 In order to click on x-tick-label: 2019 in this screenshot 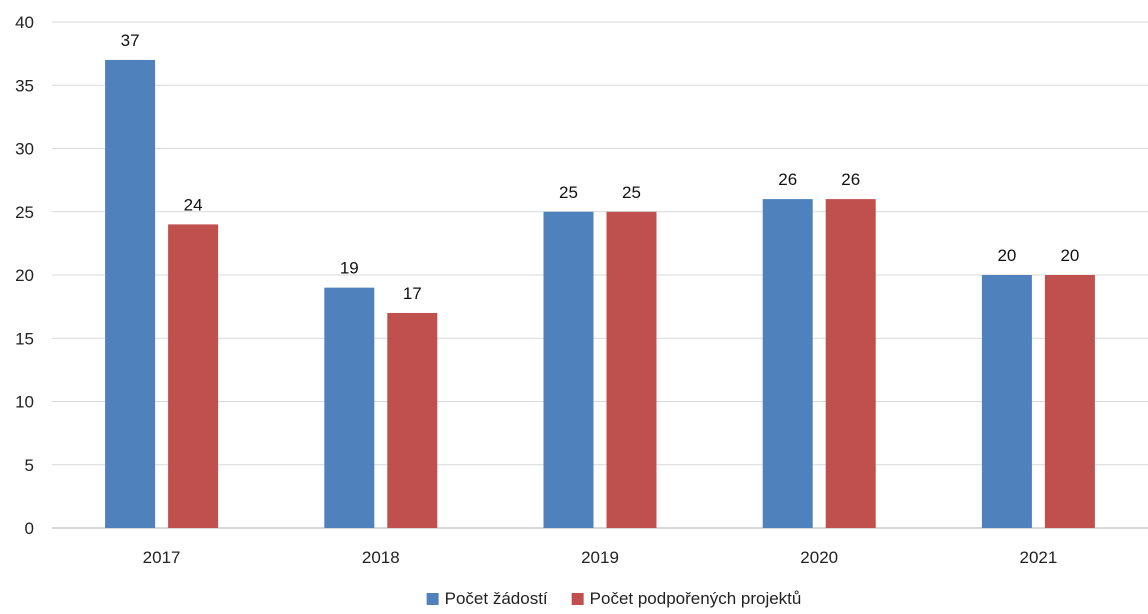, I will do `click(600, 557)`.